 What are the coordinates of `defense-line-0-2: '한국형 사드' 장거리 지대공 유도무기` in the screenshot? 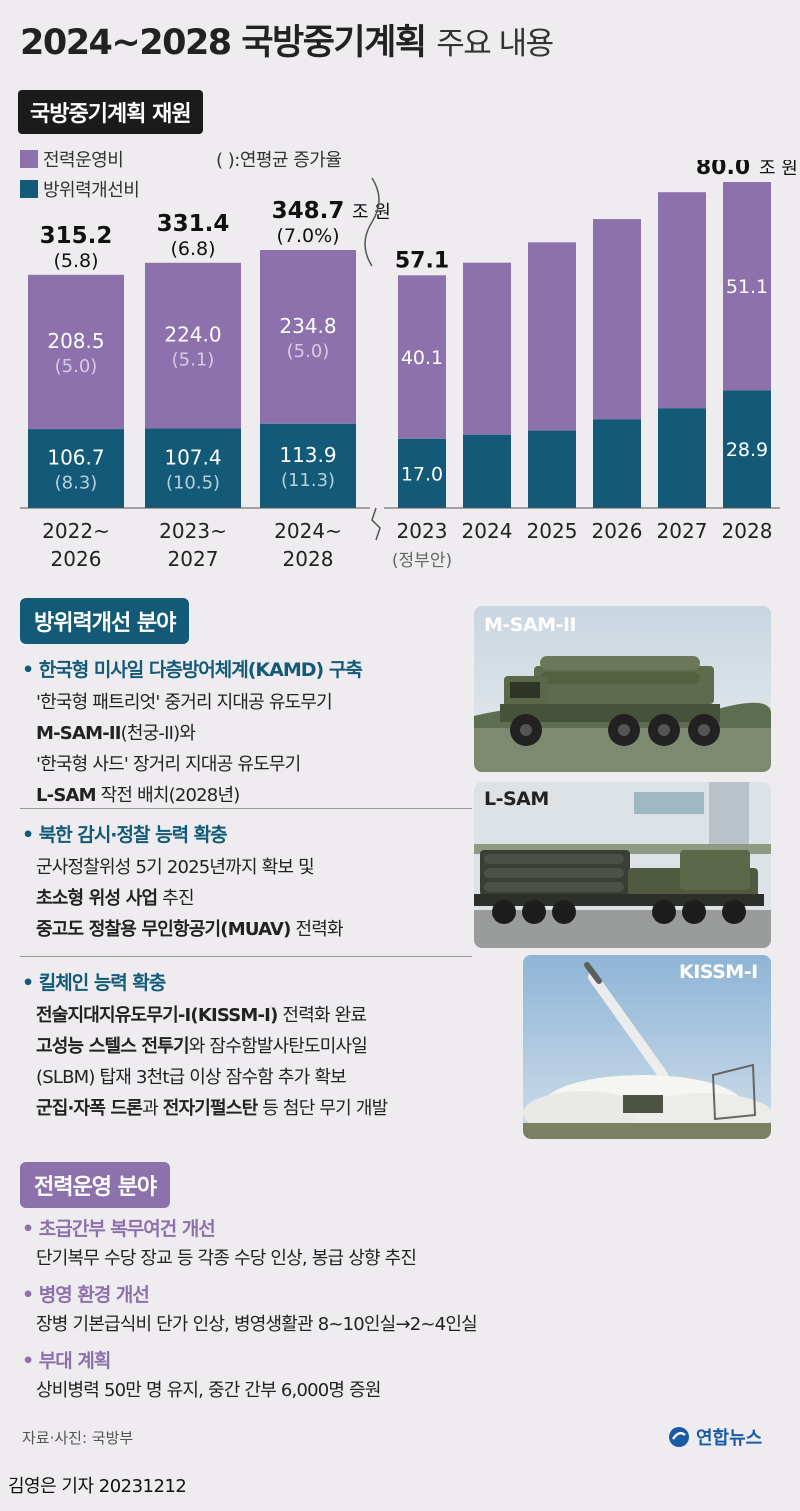 It's located at (168, 763).